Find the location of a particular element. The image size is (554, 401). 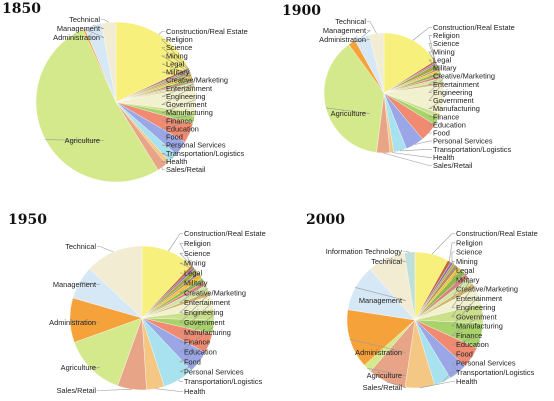

slice-label-information-technology: Information Technology is located at coordinates (364, 251).